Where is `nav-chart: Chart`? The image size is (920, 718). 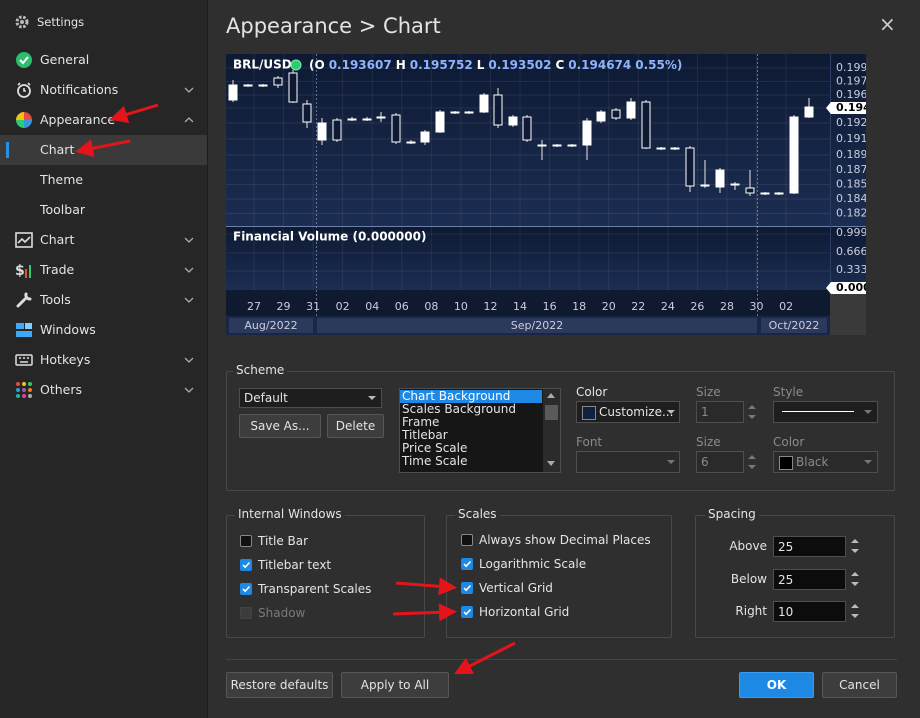
nav-chart: Chart is located at coordinates (103, 240).